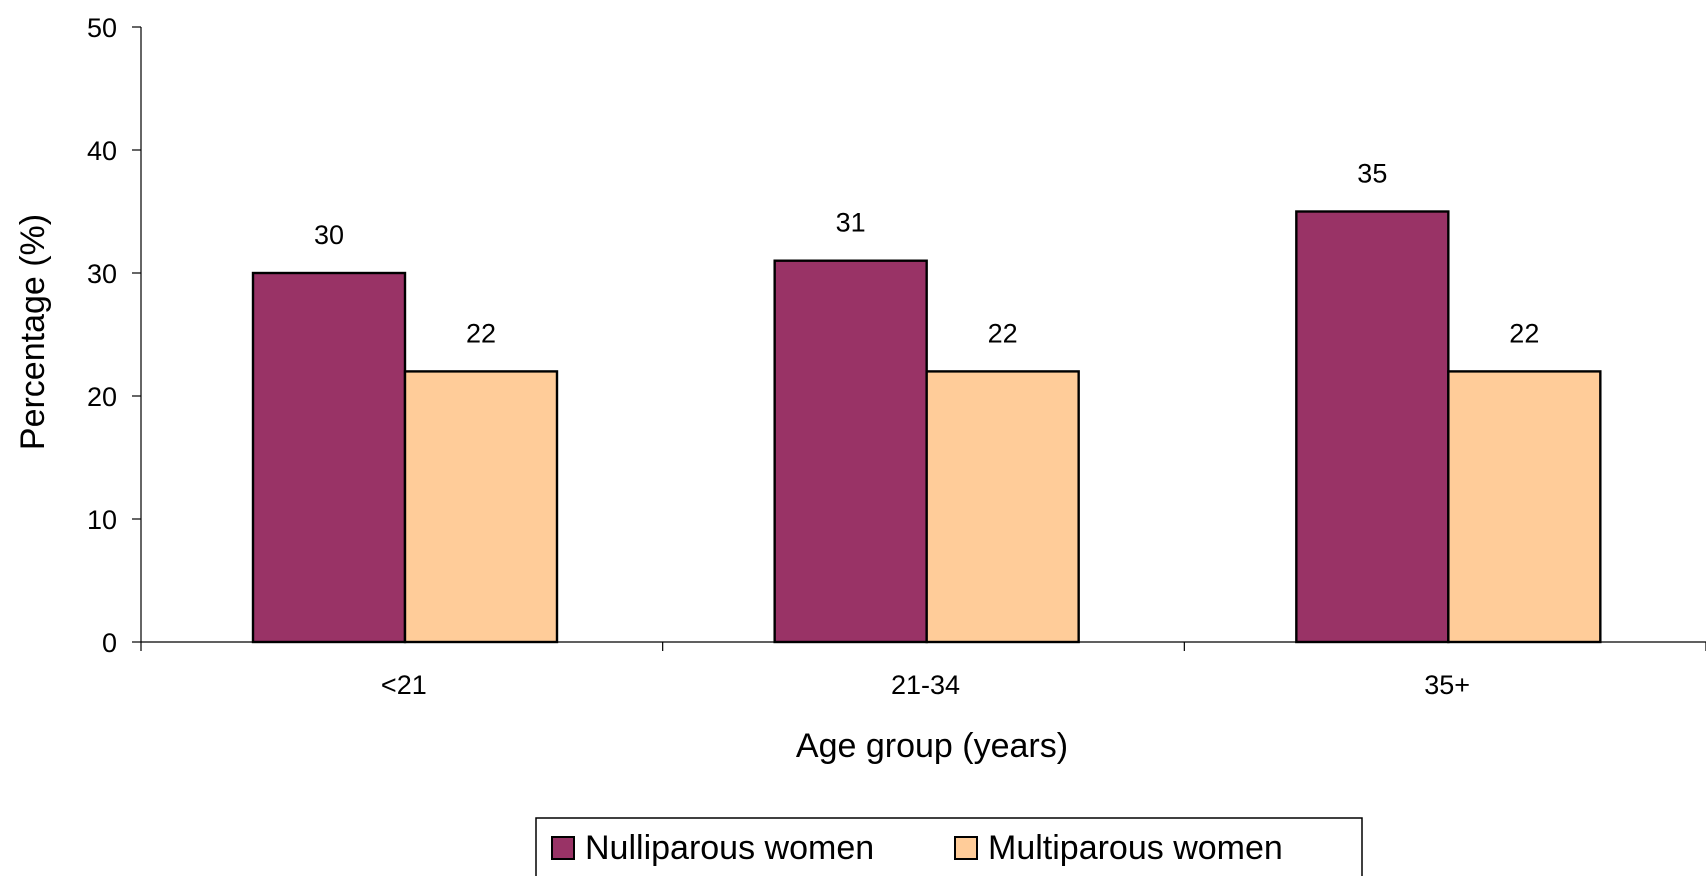 Image resolution: width=1706 pixels, height=876 pixels. I want to click on y-tick-label: 50, so click(102, 28).